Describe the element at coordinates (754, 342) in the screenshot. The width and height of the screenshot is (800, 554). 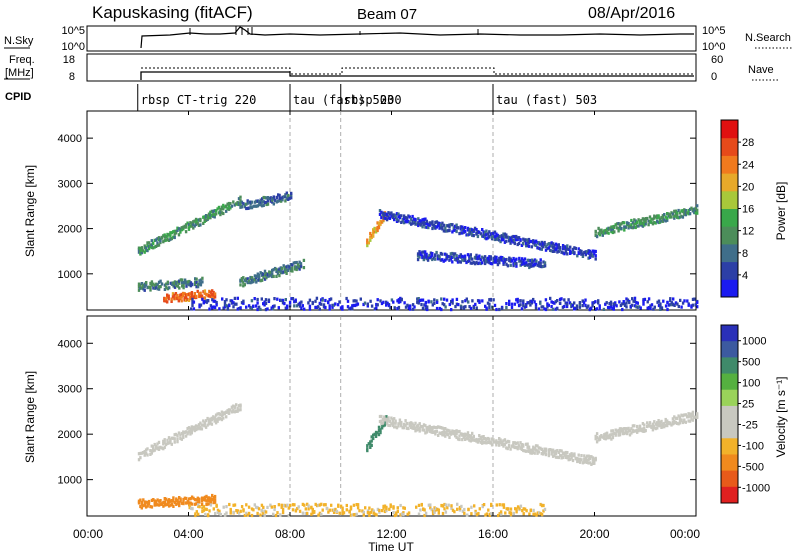
I see `colorbar-tick-label: 1000` at that location.